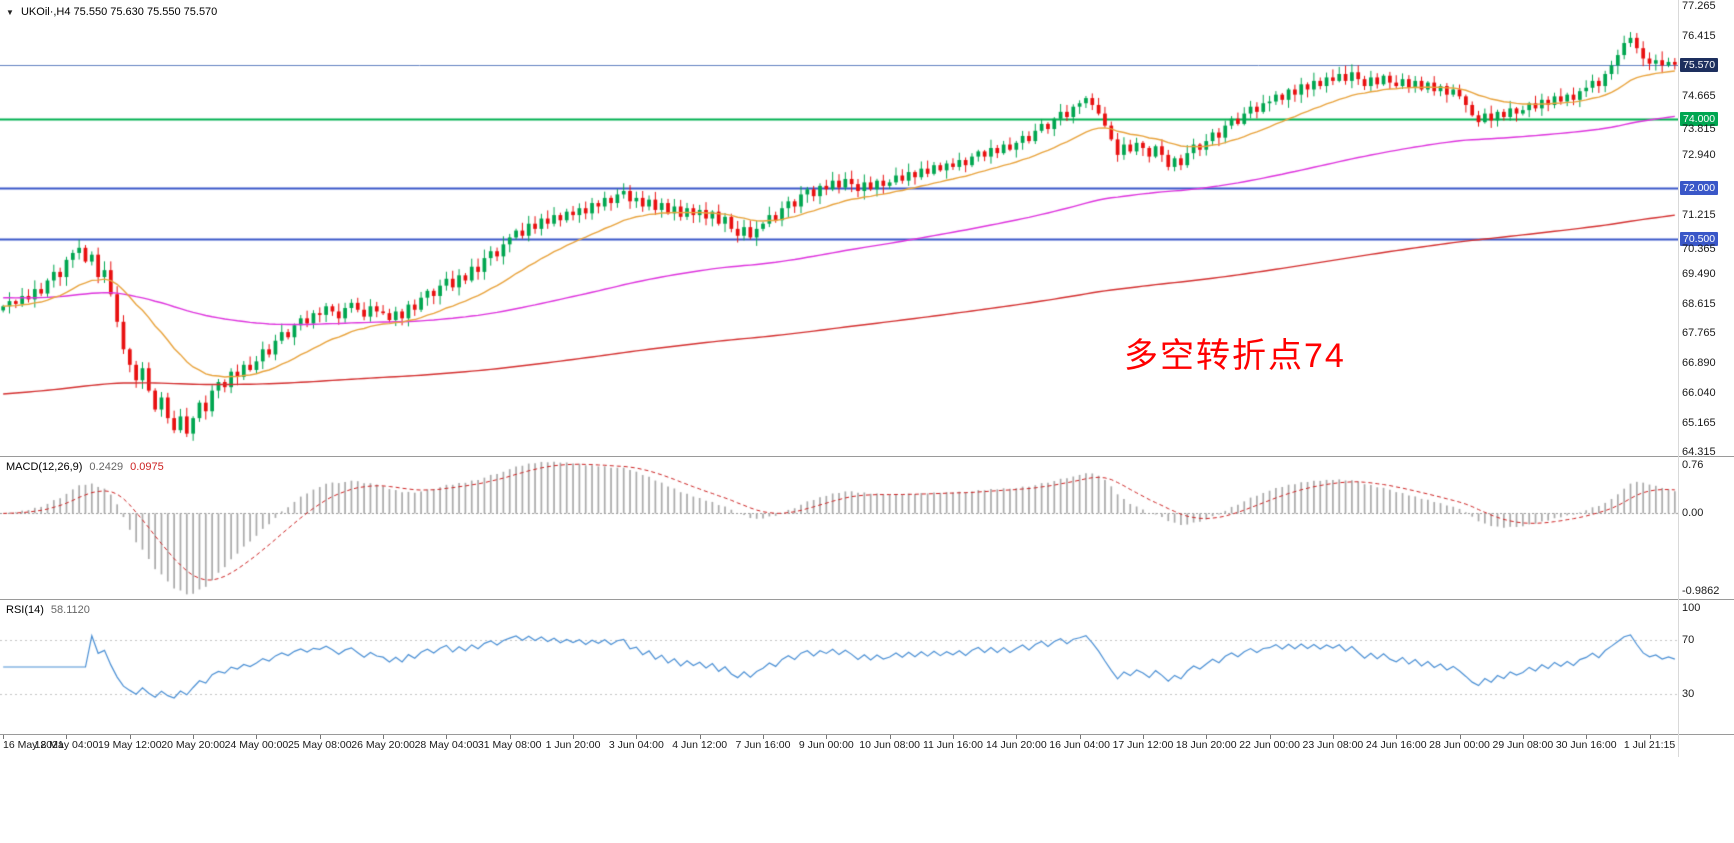  I want to click on price-level-badge: 72.000, so click(1699, 187).